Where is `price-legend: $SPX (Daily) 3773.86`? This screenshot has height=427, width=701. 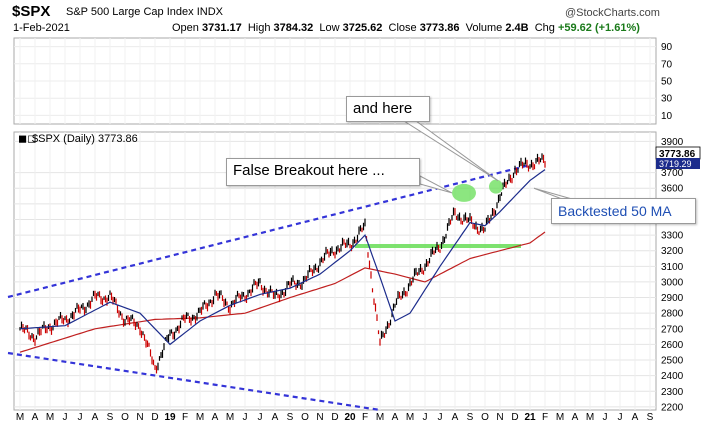
price-legend: $SPX (Daily) 3773.86 is located at coordinates (85, 139).